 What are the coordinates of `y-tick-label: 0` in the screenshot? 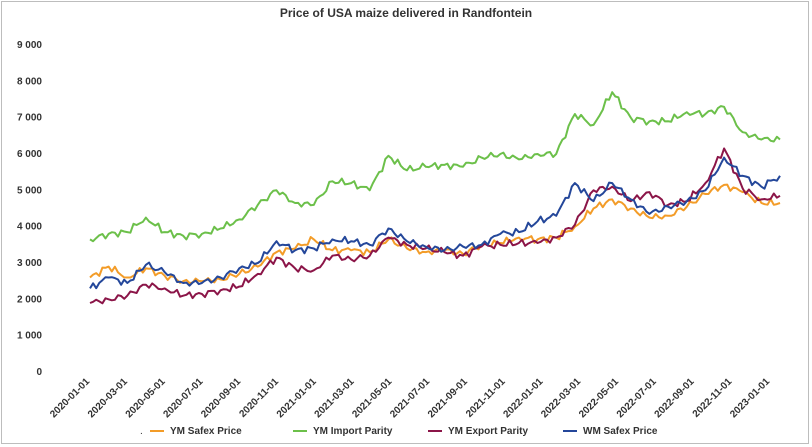 It's located at (39, 372).